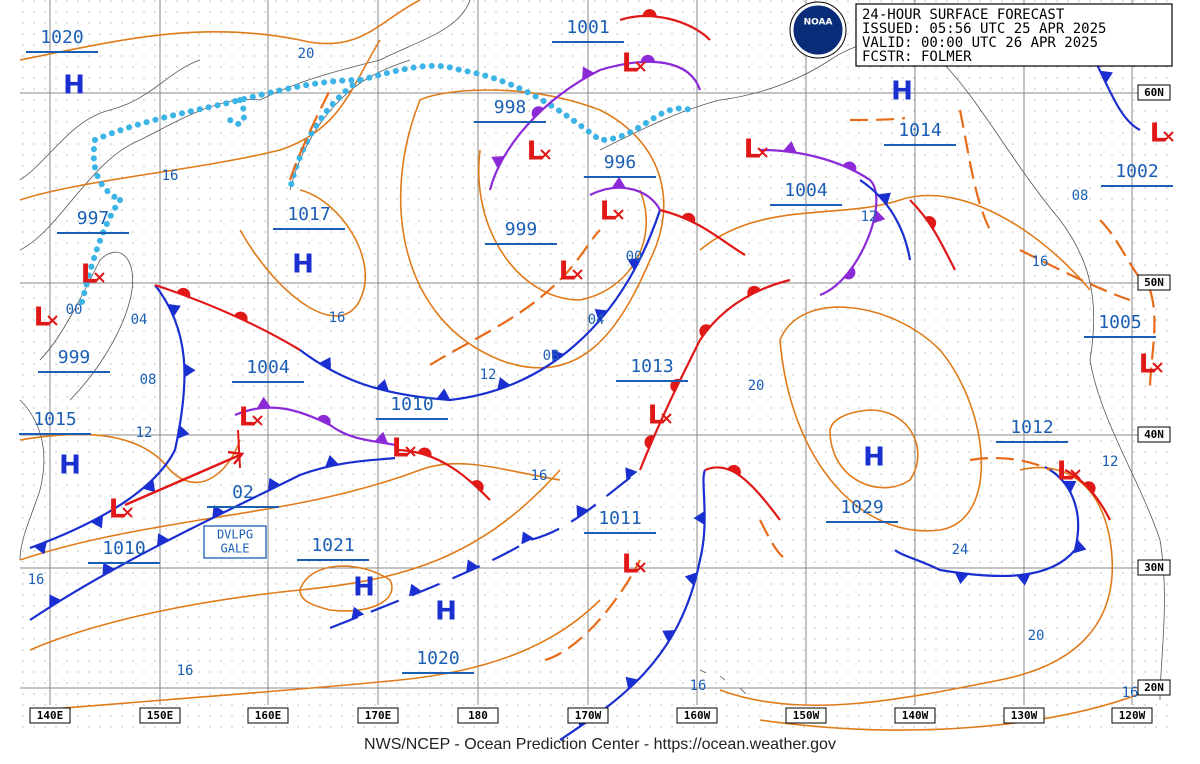  I want to click on header-line: FCSTR: FOLMER, so click(917, 57).